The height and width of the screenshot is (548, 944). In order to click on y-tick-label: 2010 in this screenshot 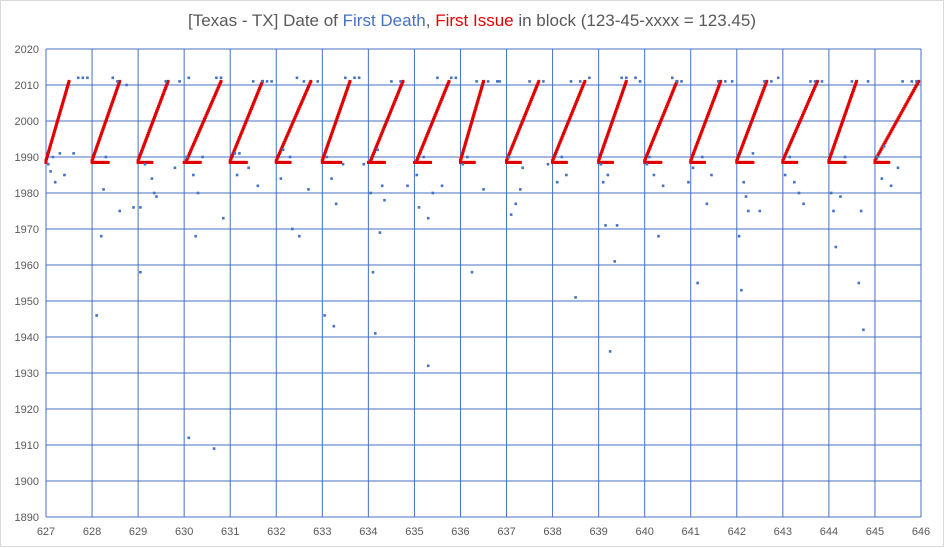, I will do `click(27, 86)`.